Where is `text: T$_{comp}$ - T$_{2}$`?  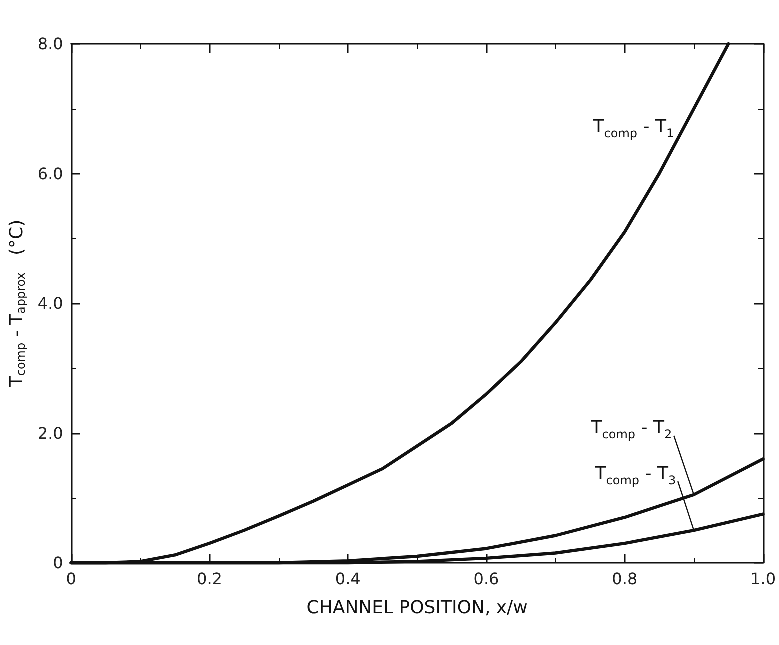
text: T$_{comp}$ - T$_{2}$ is located at coordinates (631, 430).